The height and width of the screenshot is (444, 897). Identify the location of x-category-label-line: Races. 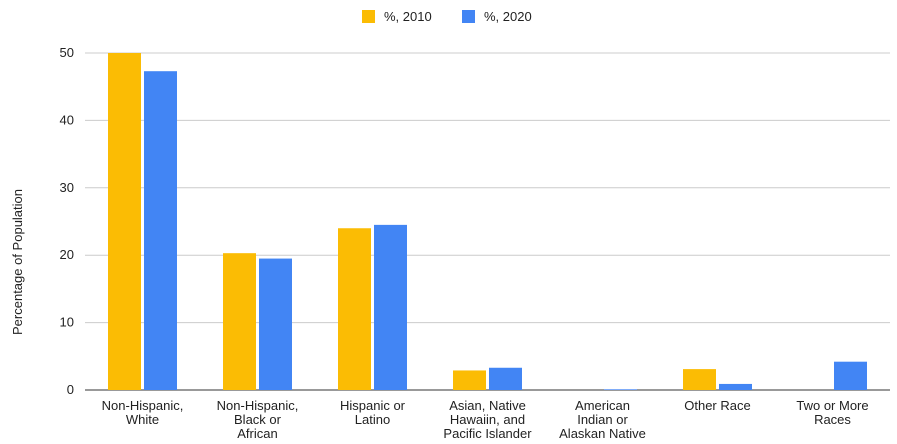
(832, 419).